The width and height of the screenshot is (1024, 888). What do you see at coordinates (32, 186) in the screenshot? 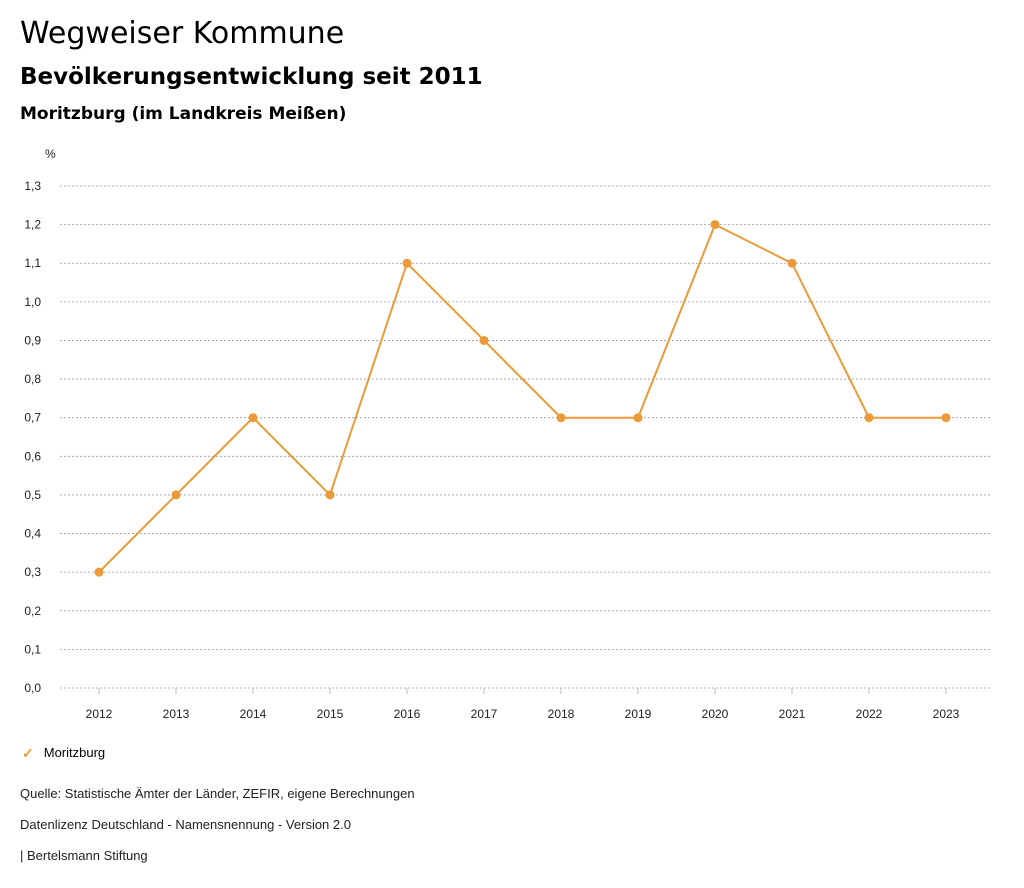
I see `y-tick-label: 1,3` at bounding box center [32, 186].